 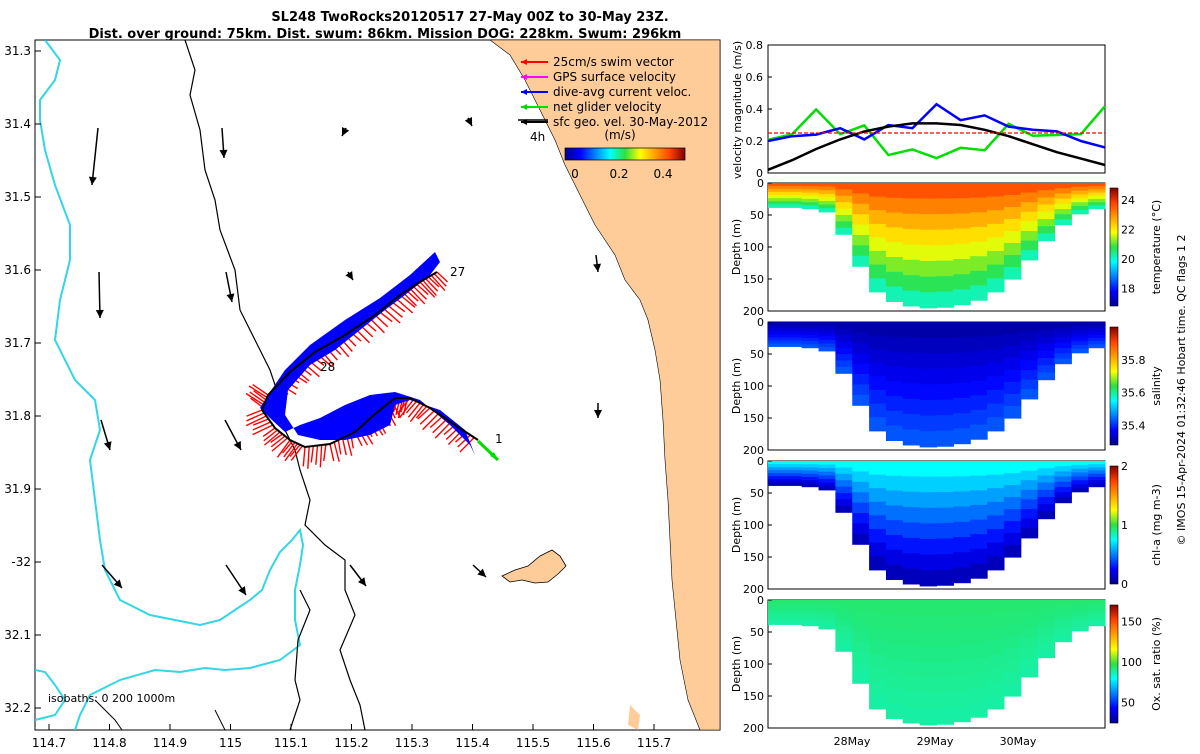 What do you see at coordinates (1156, 664) in the screenshot?
I see `section-colorbar-label: Ox. sat. ratio (%)` at bounding box center [1156, 664].